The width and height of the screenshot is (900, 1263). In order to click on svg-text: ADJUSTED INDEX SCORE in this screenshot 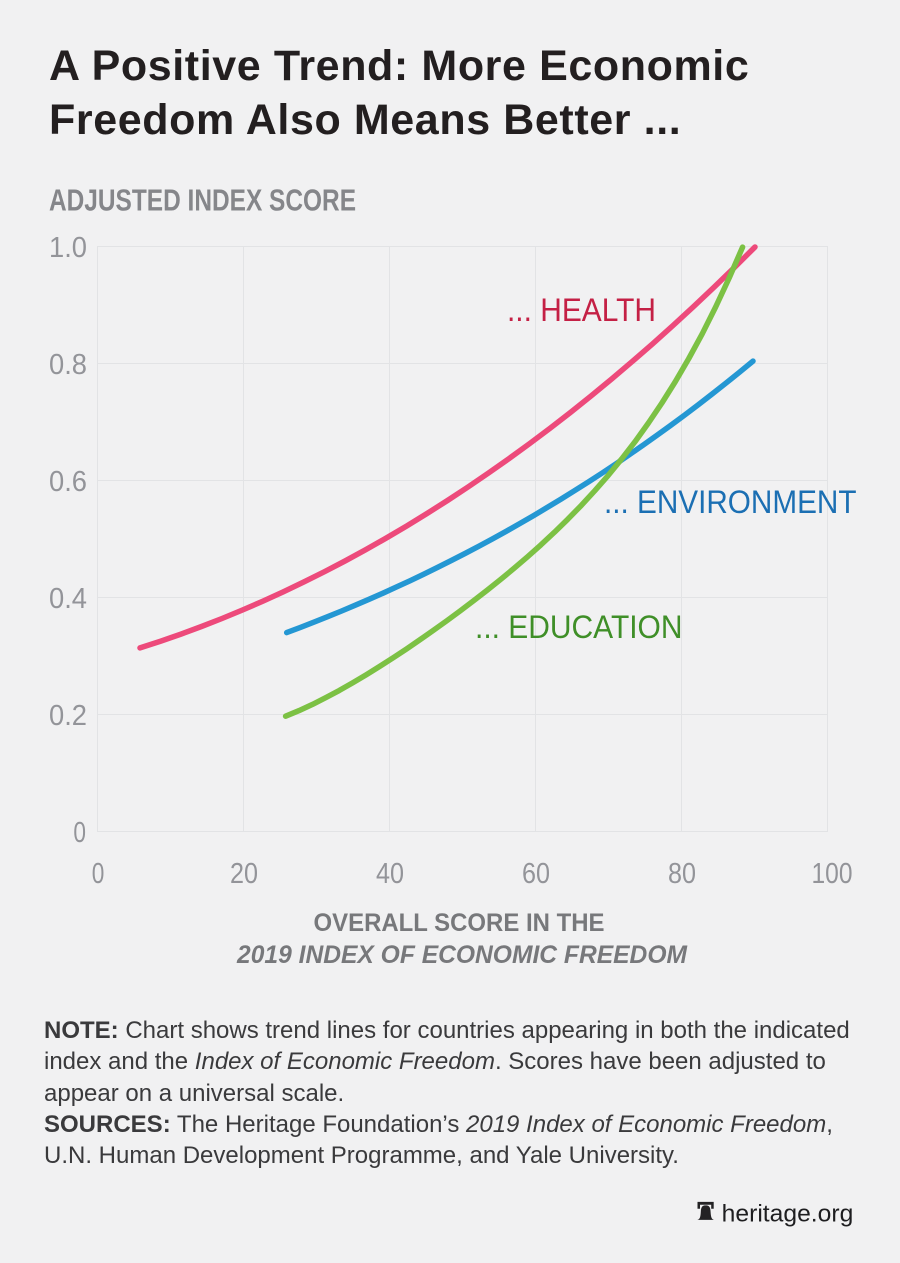, I will do `click(202, 201)`.